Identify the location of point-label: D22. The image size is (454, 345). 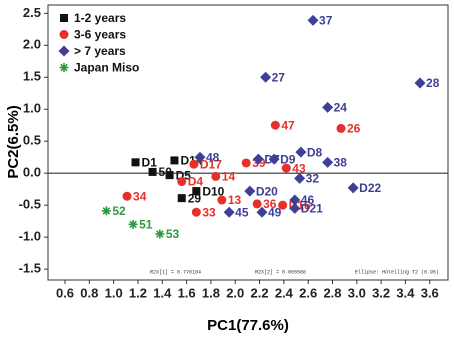
(370, 188).